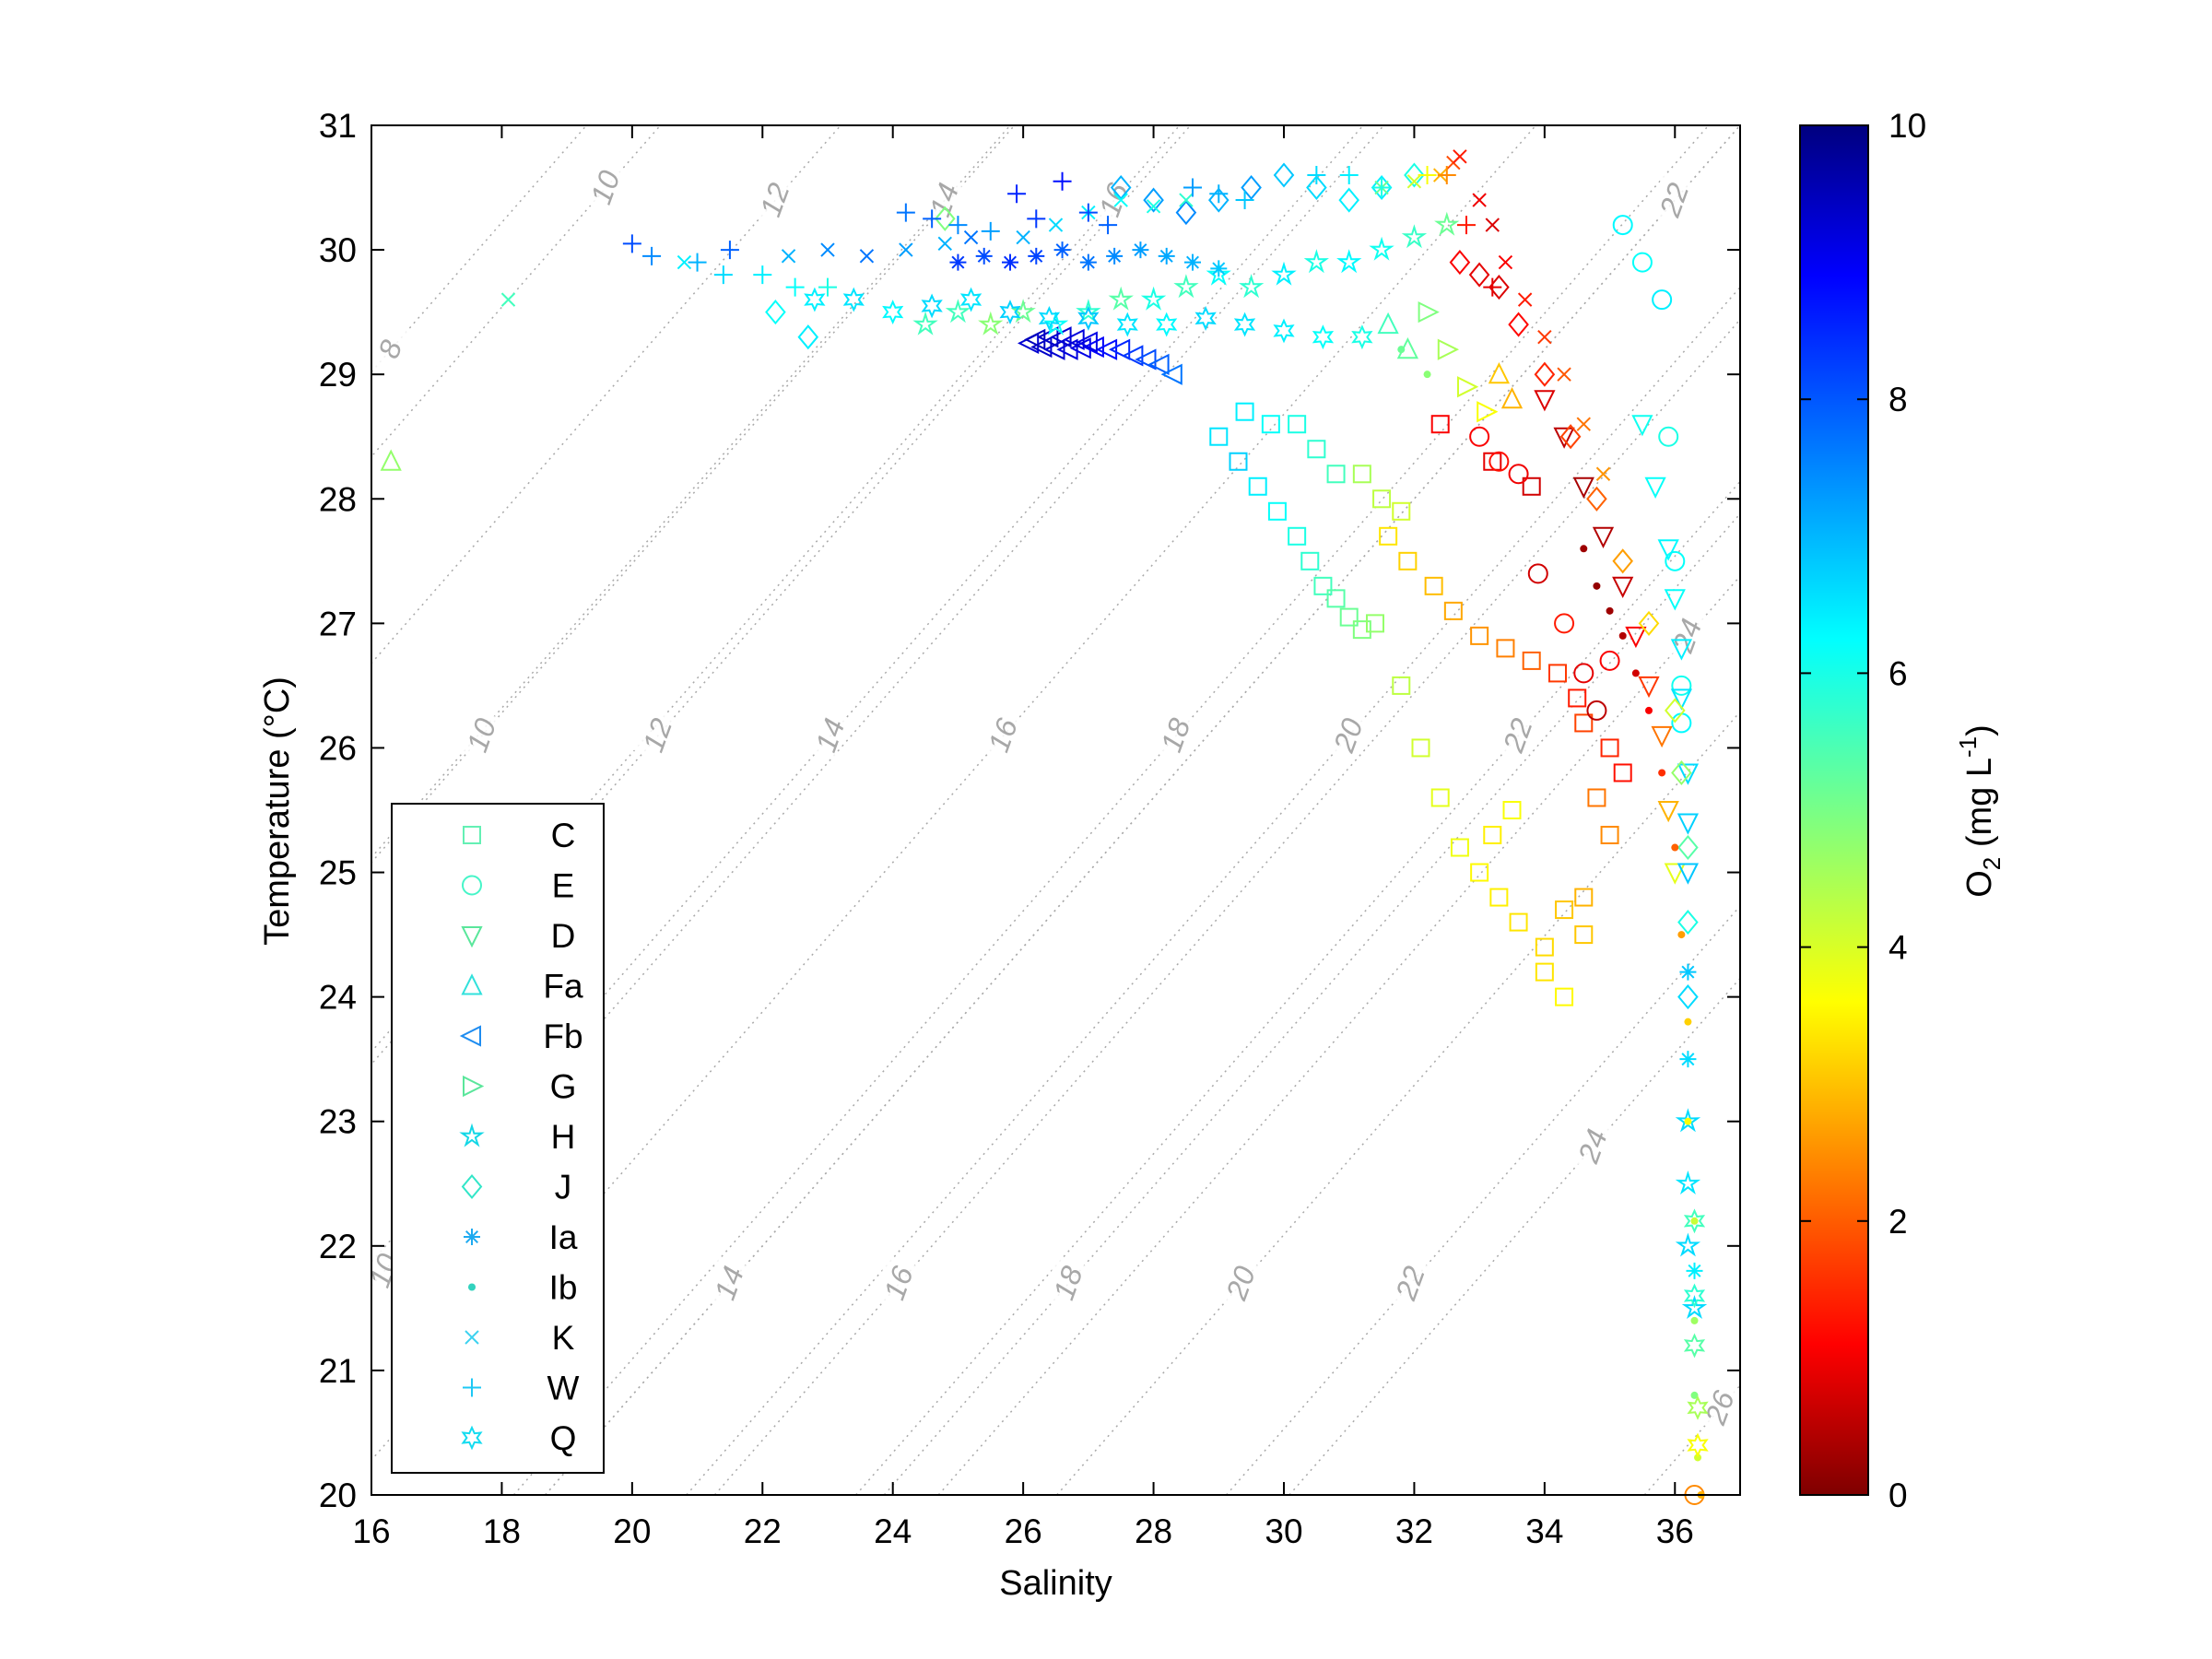  What do you see at coordinates (1907, 126) in the screenshot?
I see `colorbar-tick-label: 10` at bounding box center [1907, 126].